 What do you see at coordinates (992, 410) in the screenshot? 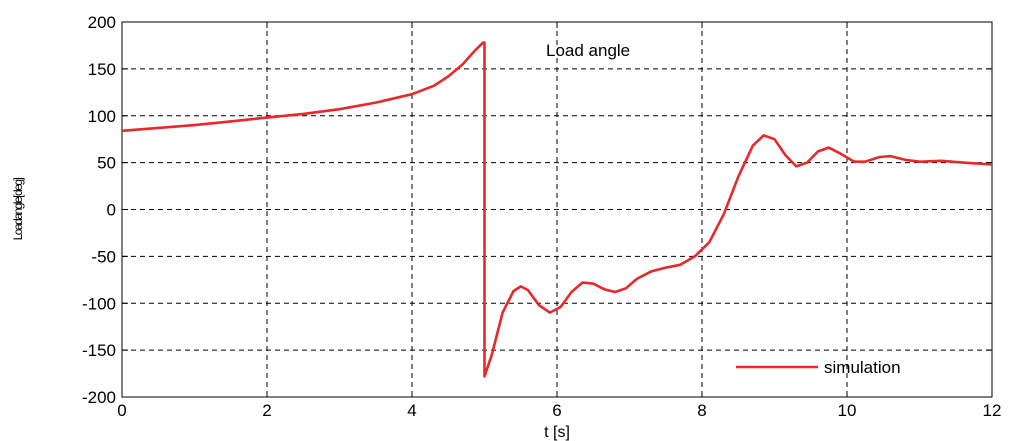
I see `x-tick-label: 12` at bounding box center [992, 410].